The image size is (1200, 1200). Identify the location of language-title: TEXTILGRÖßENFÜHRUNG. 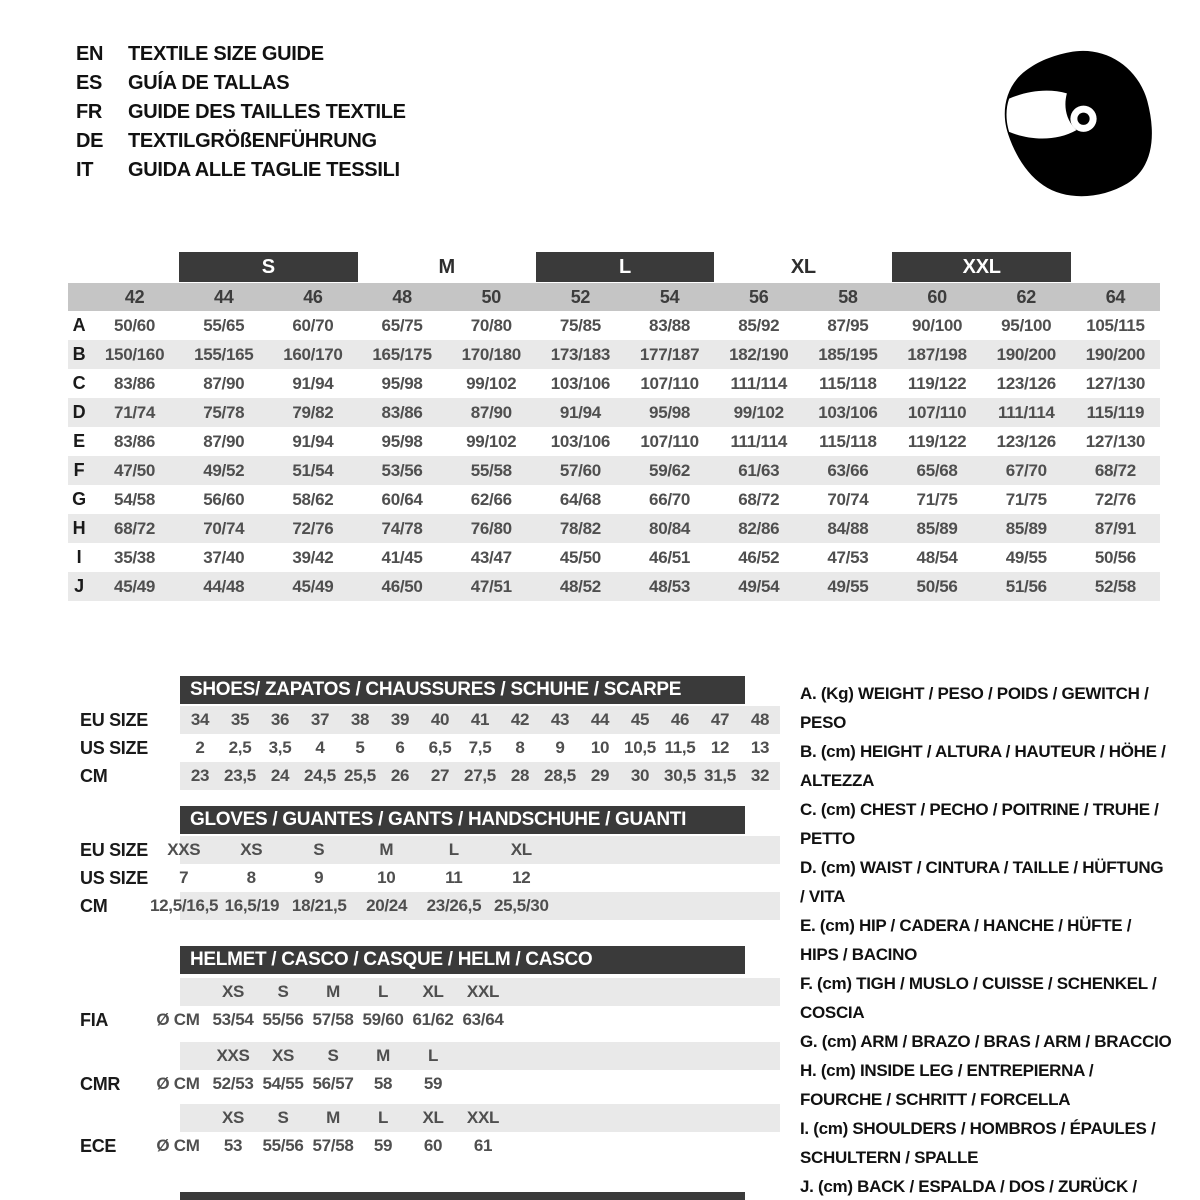
(252, 141).